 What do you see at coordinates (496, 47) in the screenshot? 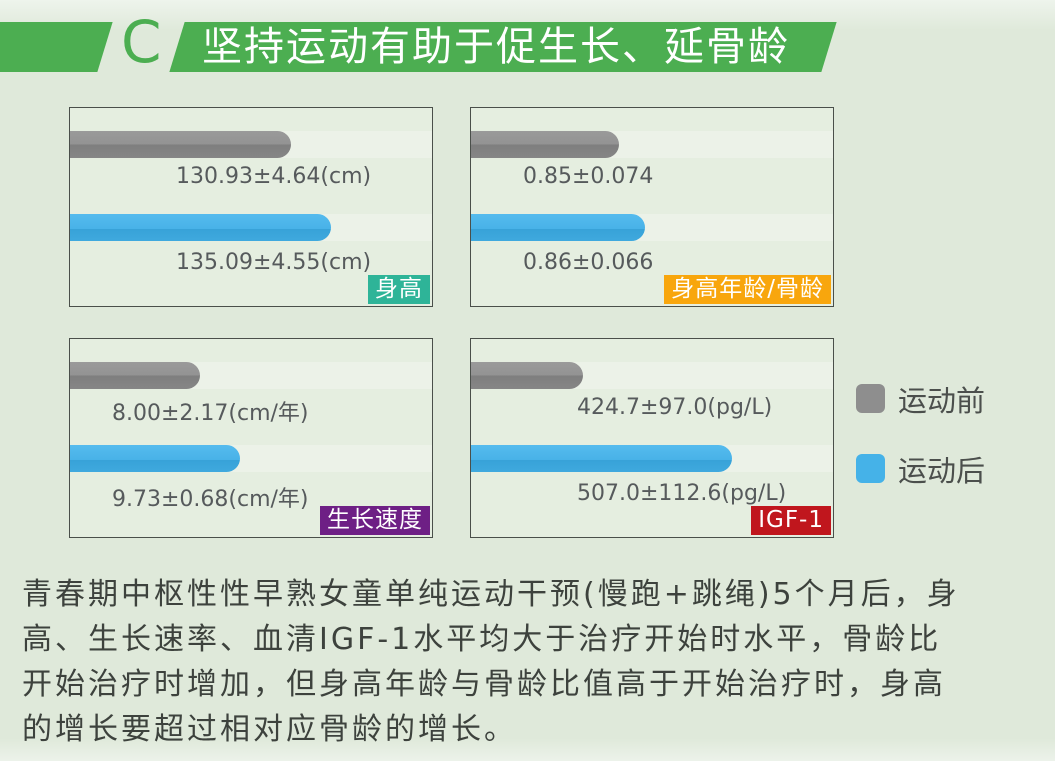
I see `page-title: 坚持运动有助于促生长、延骨龄` at bounding box center [496, 47].